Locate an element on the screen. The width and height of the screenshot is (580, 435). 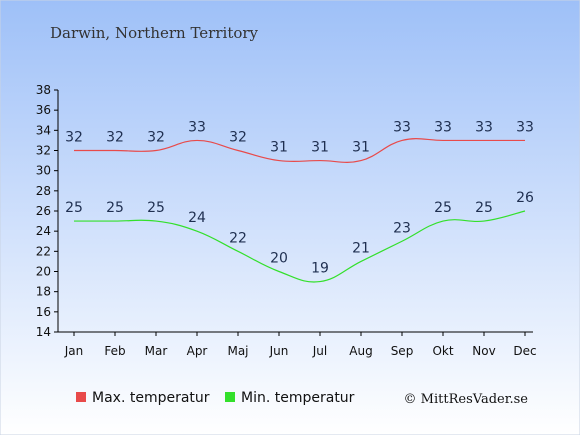
data-label: 20 is located at coordinates (279, 259).